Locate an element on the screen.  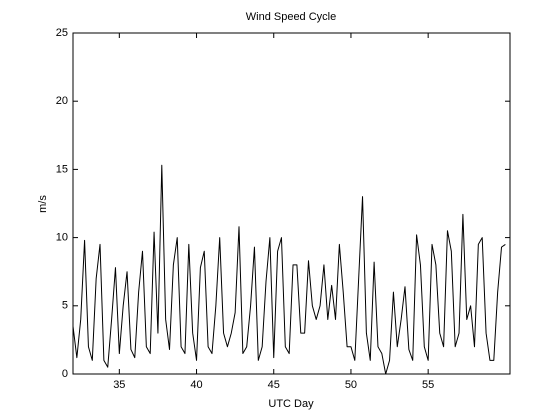
chart-title: Wind Speed Cycle is located at coordinates (291, 17).